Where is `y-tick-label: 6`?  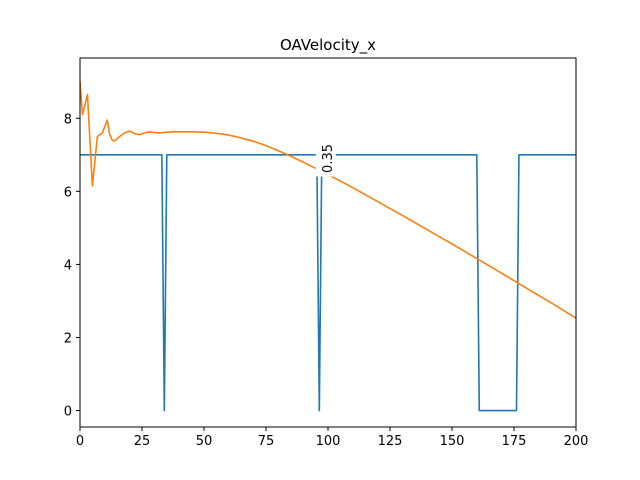 y-tick-label: 6 is located at coordinates (68, 192).